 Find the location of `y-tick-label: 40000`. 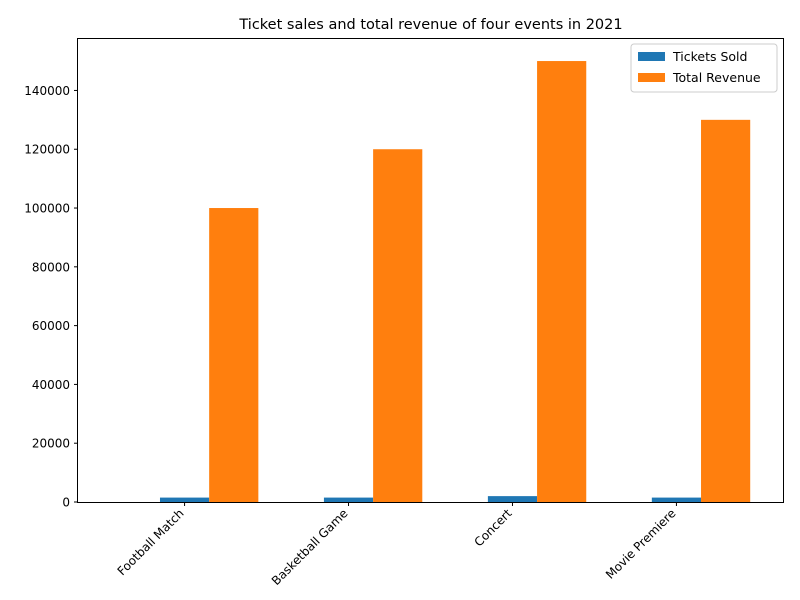

y-tick-label: 40000 is located at coordinates (51, 385).